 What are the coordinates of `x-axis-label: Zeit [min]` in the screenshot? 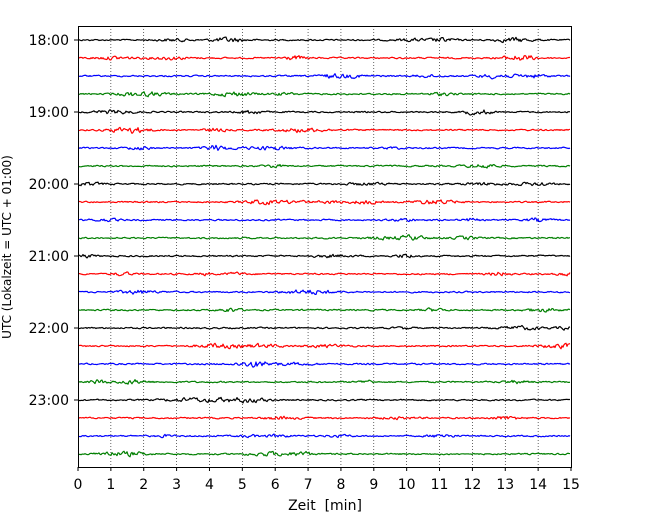 It's located at (325, 506).